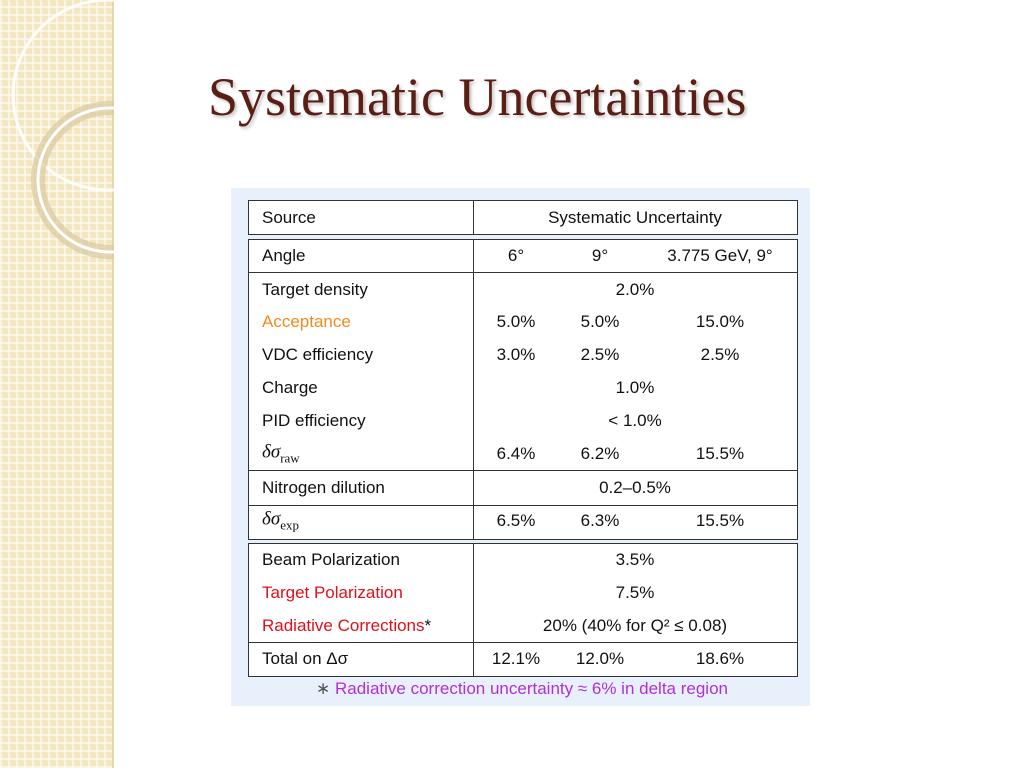  I want to click on value-cell: 1.0%, so click(635, 387).